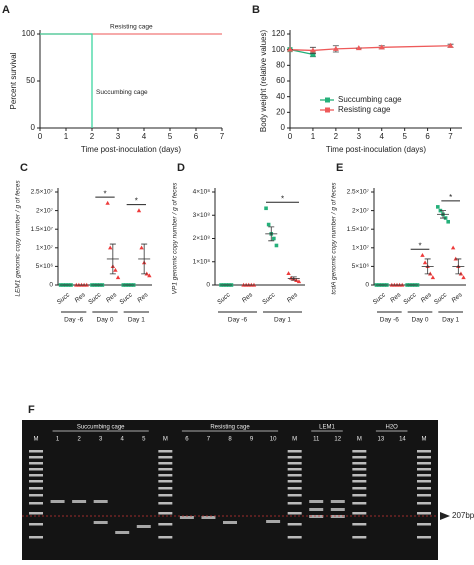 This screenshot has height=565, width=474. Describe the element at coordinates (370, 99) in the screenshot. I see `legend-label: Succumbing cage` at that location.